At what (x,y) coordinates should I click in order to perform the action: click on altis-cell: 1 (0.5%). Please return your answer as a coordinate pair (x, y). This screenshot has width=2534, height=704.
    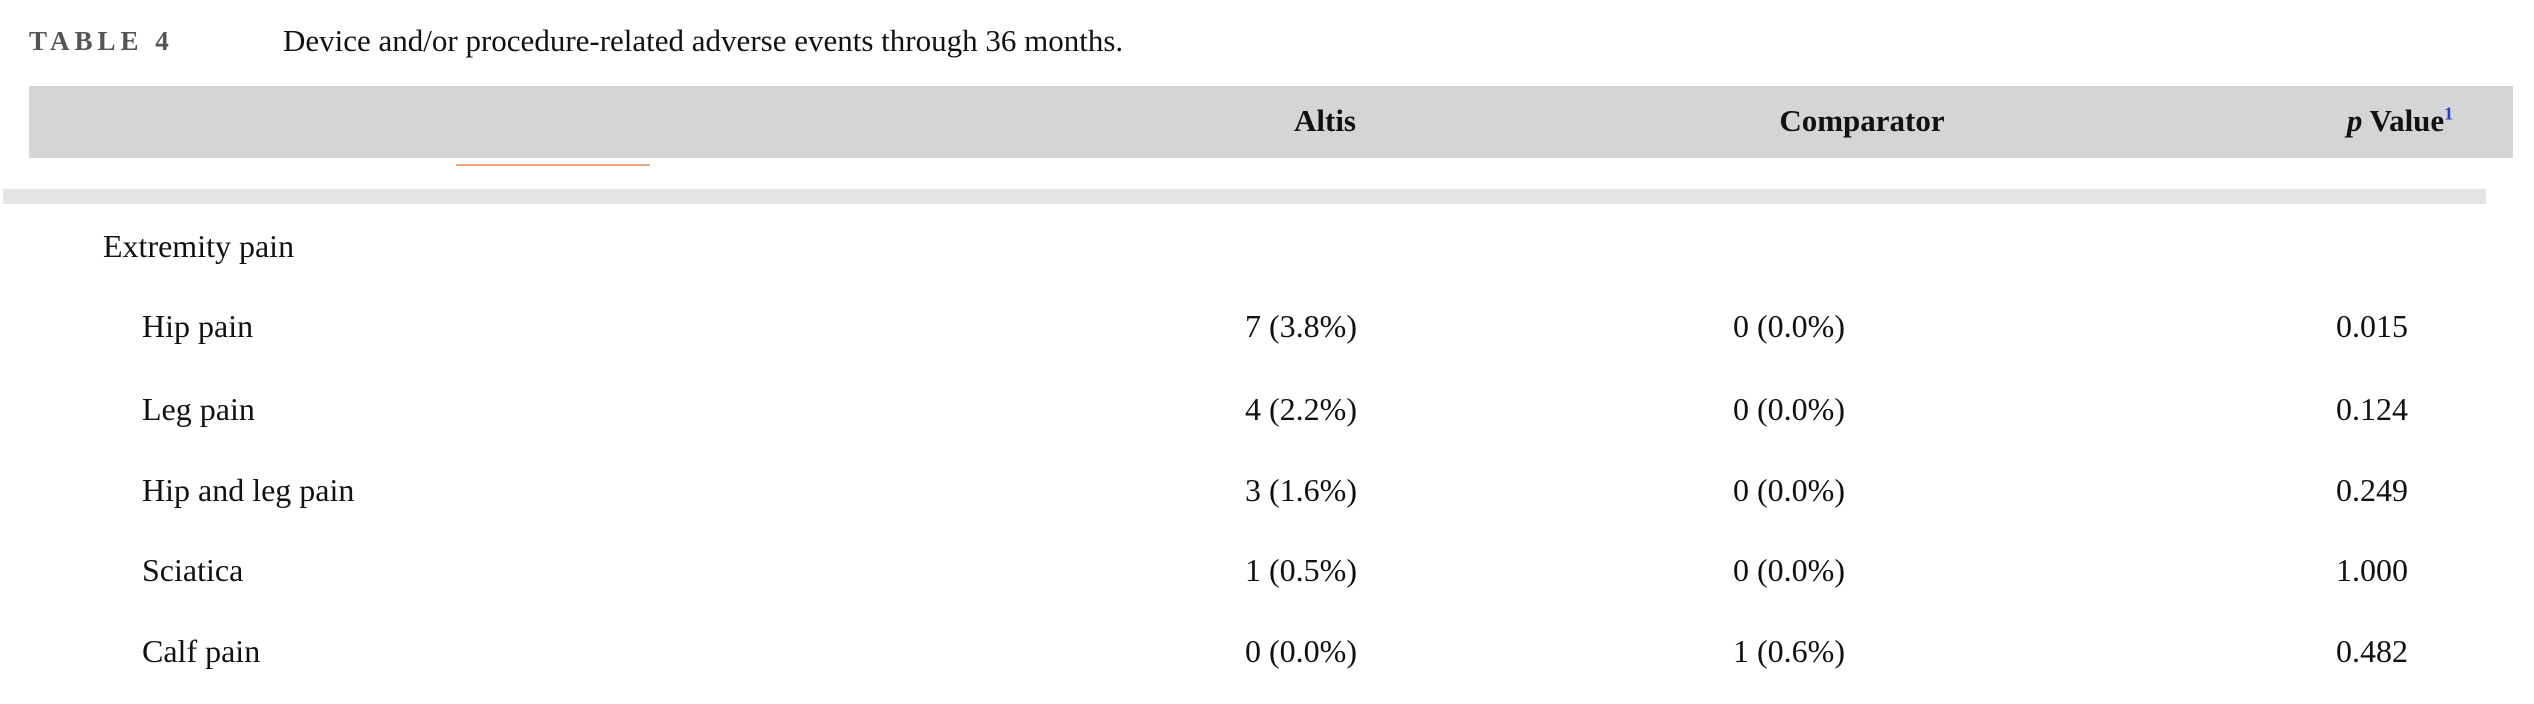
    Looking at the image, I should click on (1301, 570).